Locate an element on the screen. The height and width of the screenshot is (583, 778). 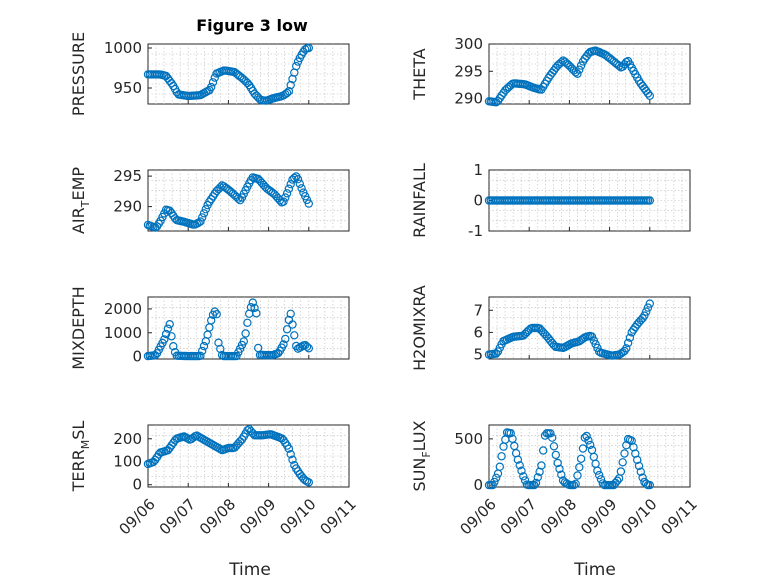
x-tick-label: 09/10 is located at coordinates (638, 516).